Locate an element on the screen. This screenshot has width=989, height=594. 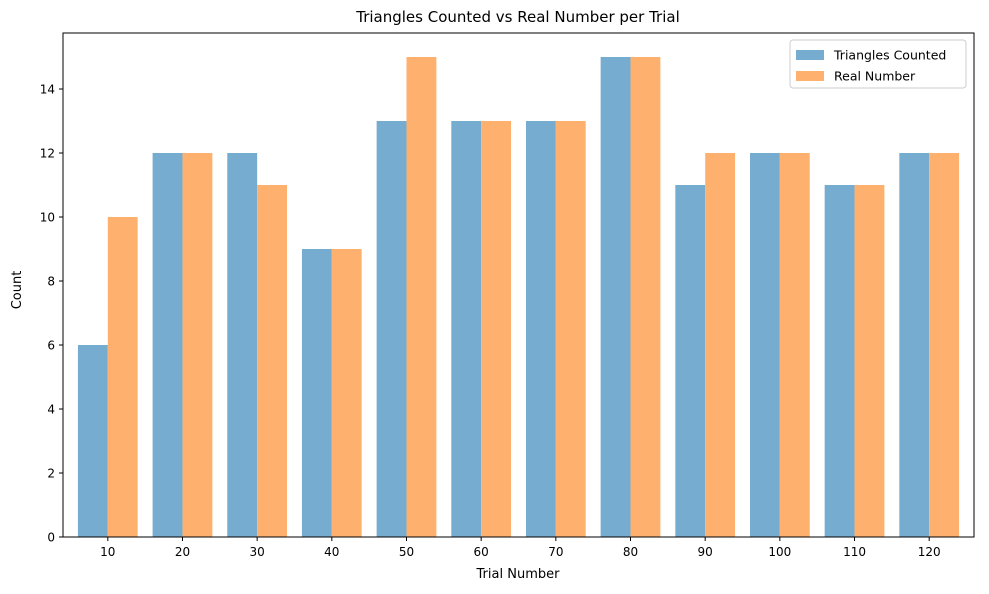
x-tick-label: 20 is located at coordinates (182, 552).